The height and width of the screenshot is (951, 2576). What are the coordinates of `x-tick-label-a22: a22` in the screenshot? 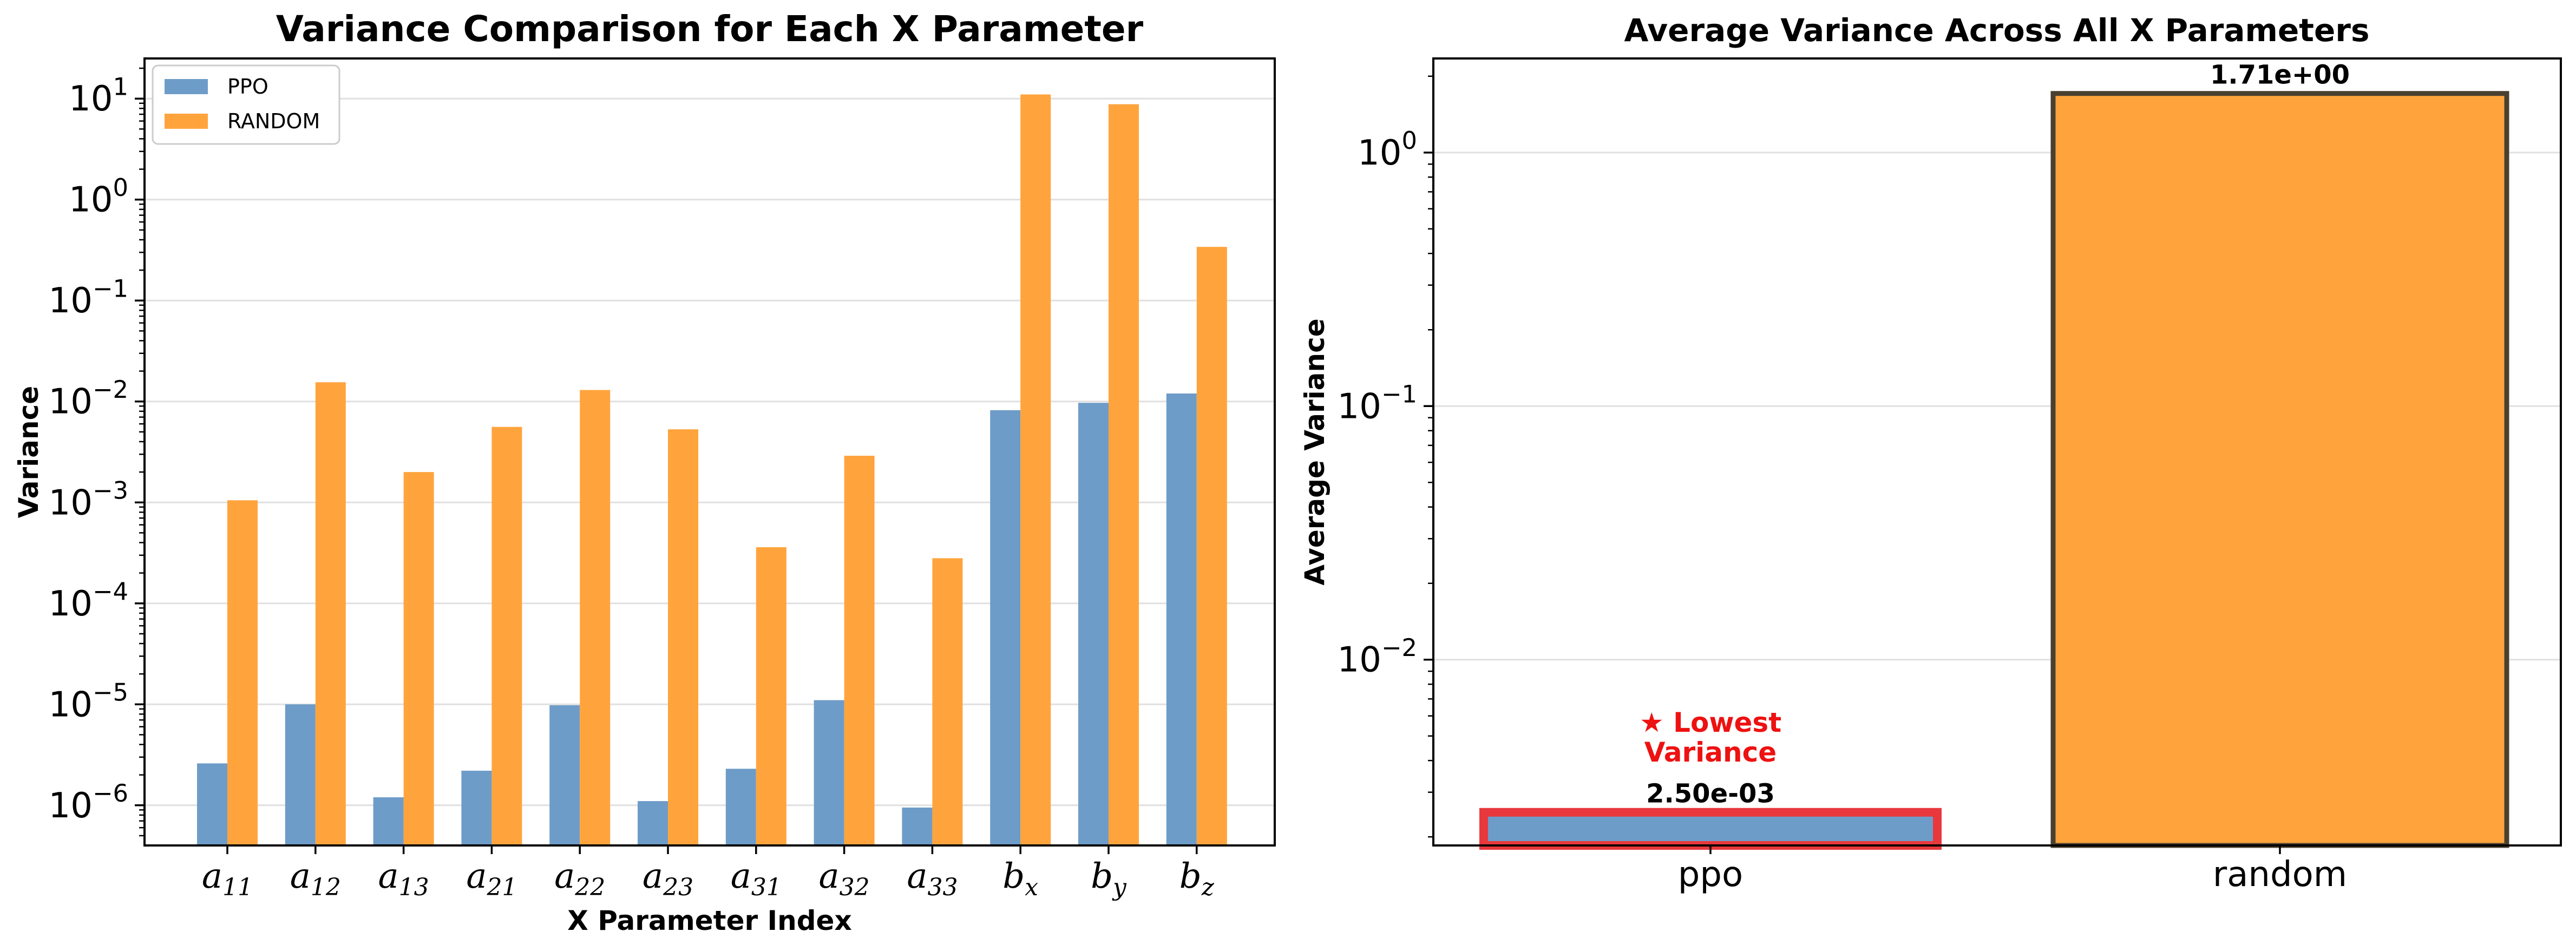 It's located at (579, 878).